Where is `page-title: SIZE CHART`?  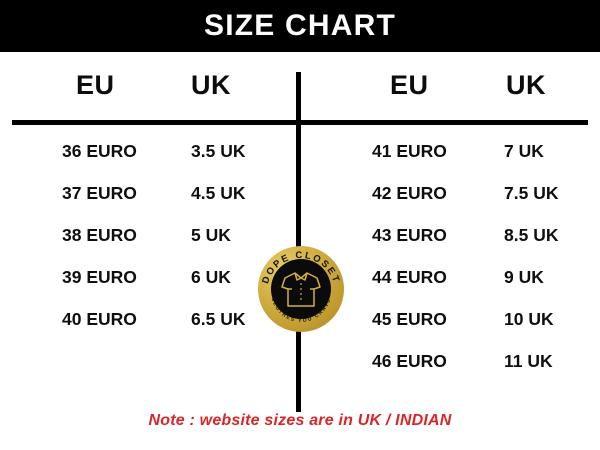
page-title: SIZE CHART is located at coordinates (300, 25).